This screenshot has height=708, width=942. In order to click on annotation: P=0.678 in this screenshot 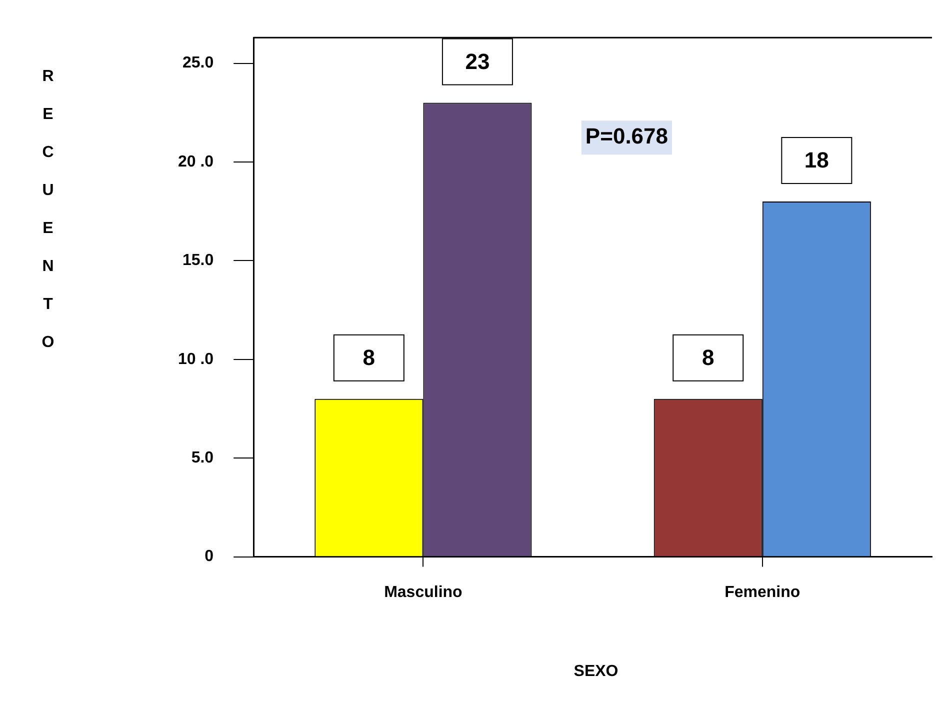, I will do `click(626, 136)`.